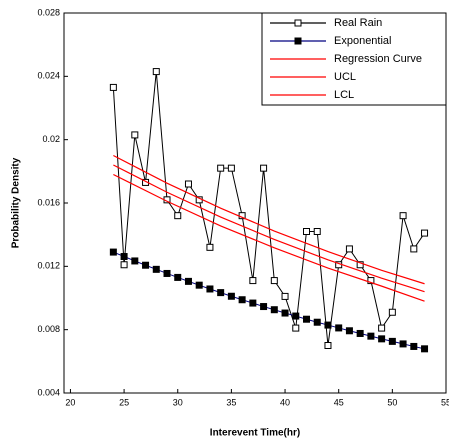 The height and width of the screenshot is (442, 449). What do you see at coordinates (178, 402) in the screenshot?
I see `x-tick-label: 30` at bounding box center [178, 402].